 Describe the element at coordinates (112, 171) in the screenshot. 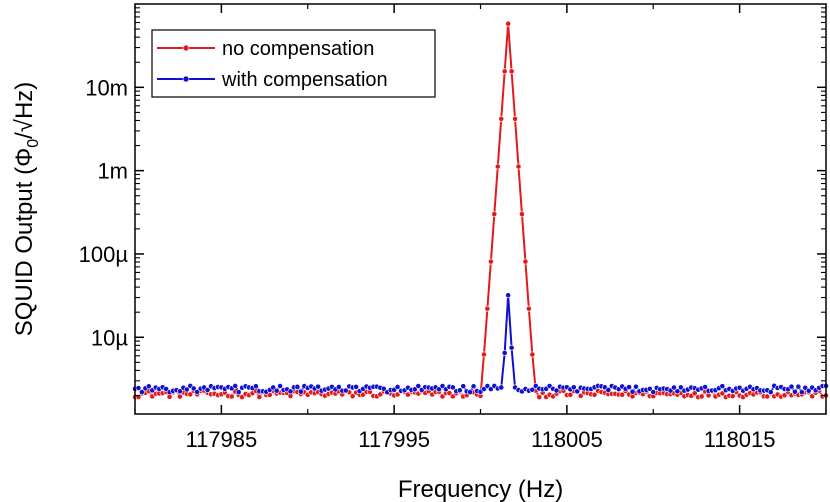

I see `y-tick-label: 1m` at that location.